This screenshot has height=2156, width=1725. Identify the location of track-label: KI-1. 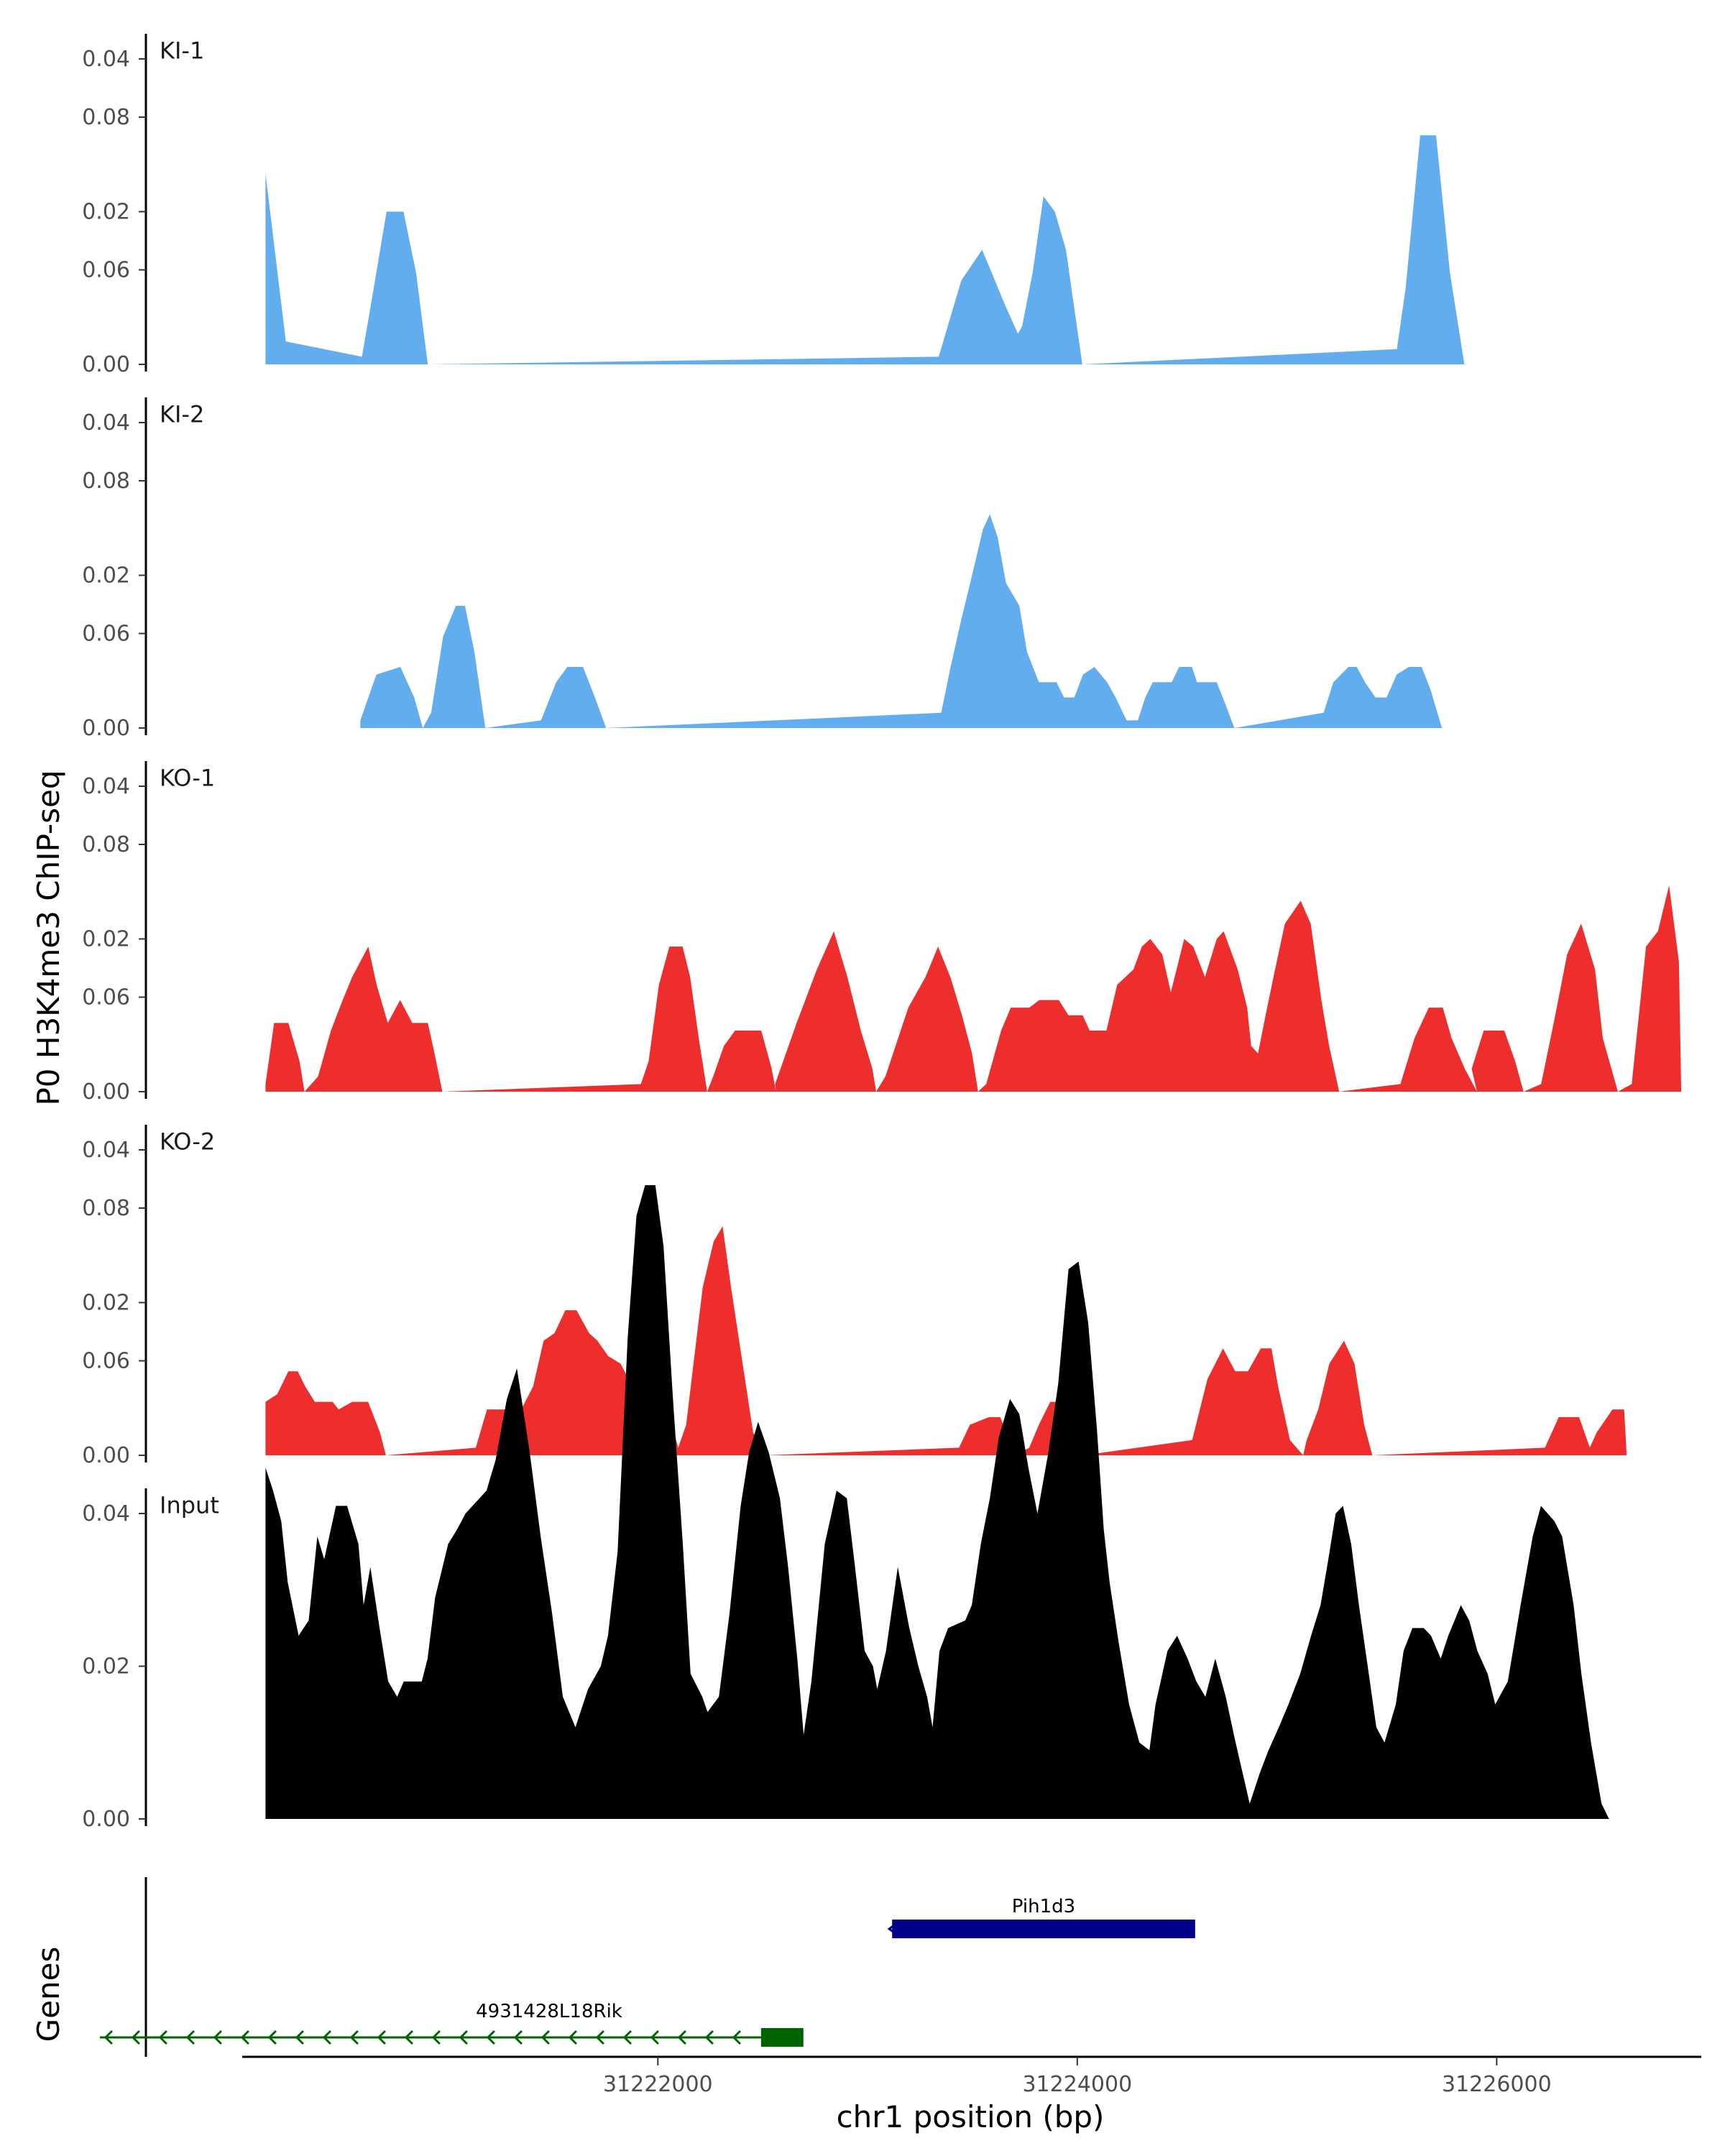
(182, 50).